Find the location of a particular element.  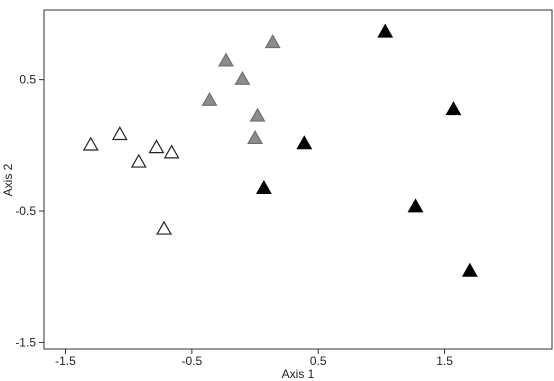

y-tick-label: 0.5 is located at coordinates (27, 80).